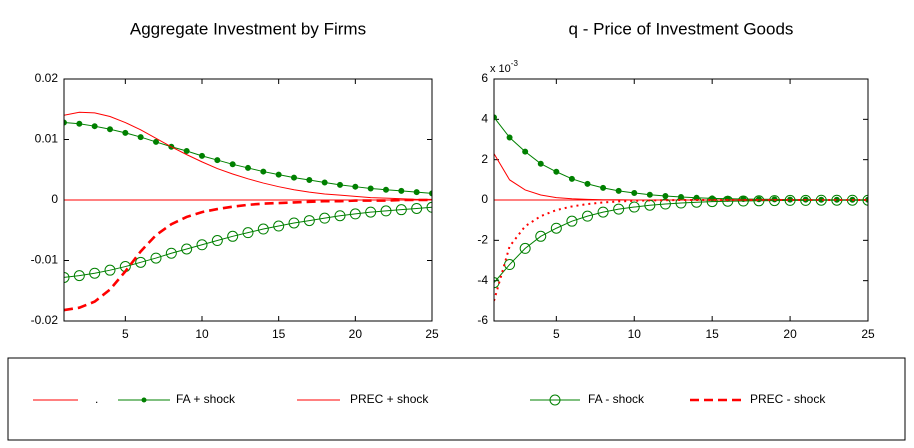 This screenshot has width=914, height=448. I want to click on x-tick-label: 25, so click(432, 334).